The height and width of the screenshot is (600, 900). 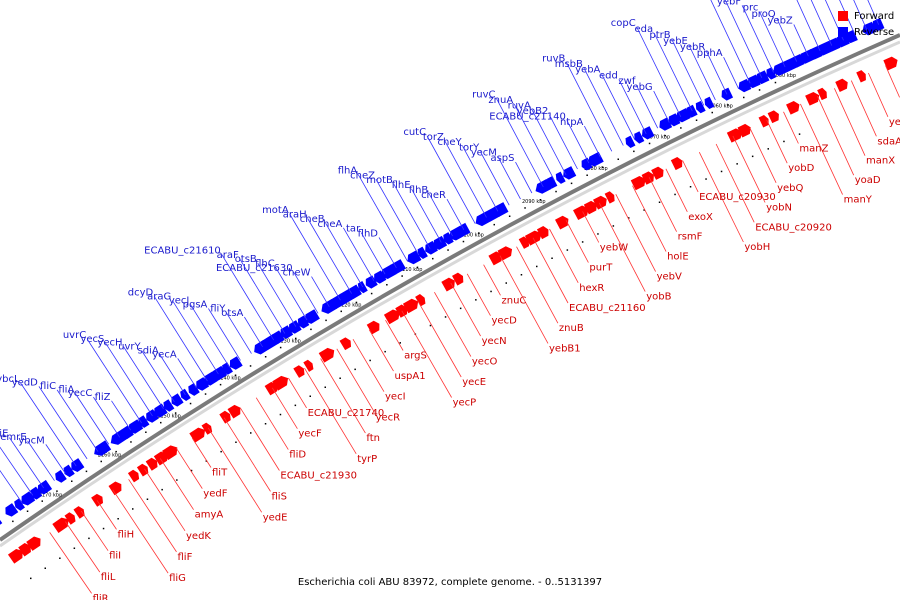 I want to click on gene-label: proQ, so click(x=763, y=14).